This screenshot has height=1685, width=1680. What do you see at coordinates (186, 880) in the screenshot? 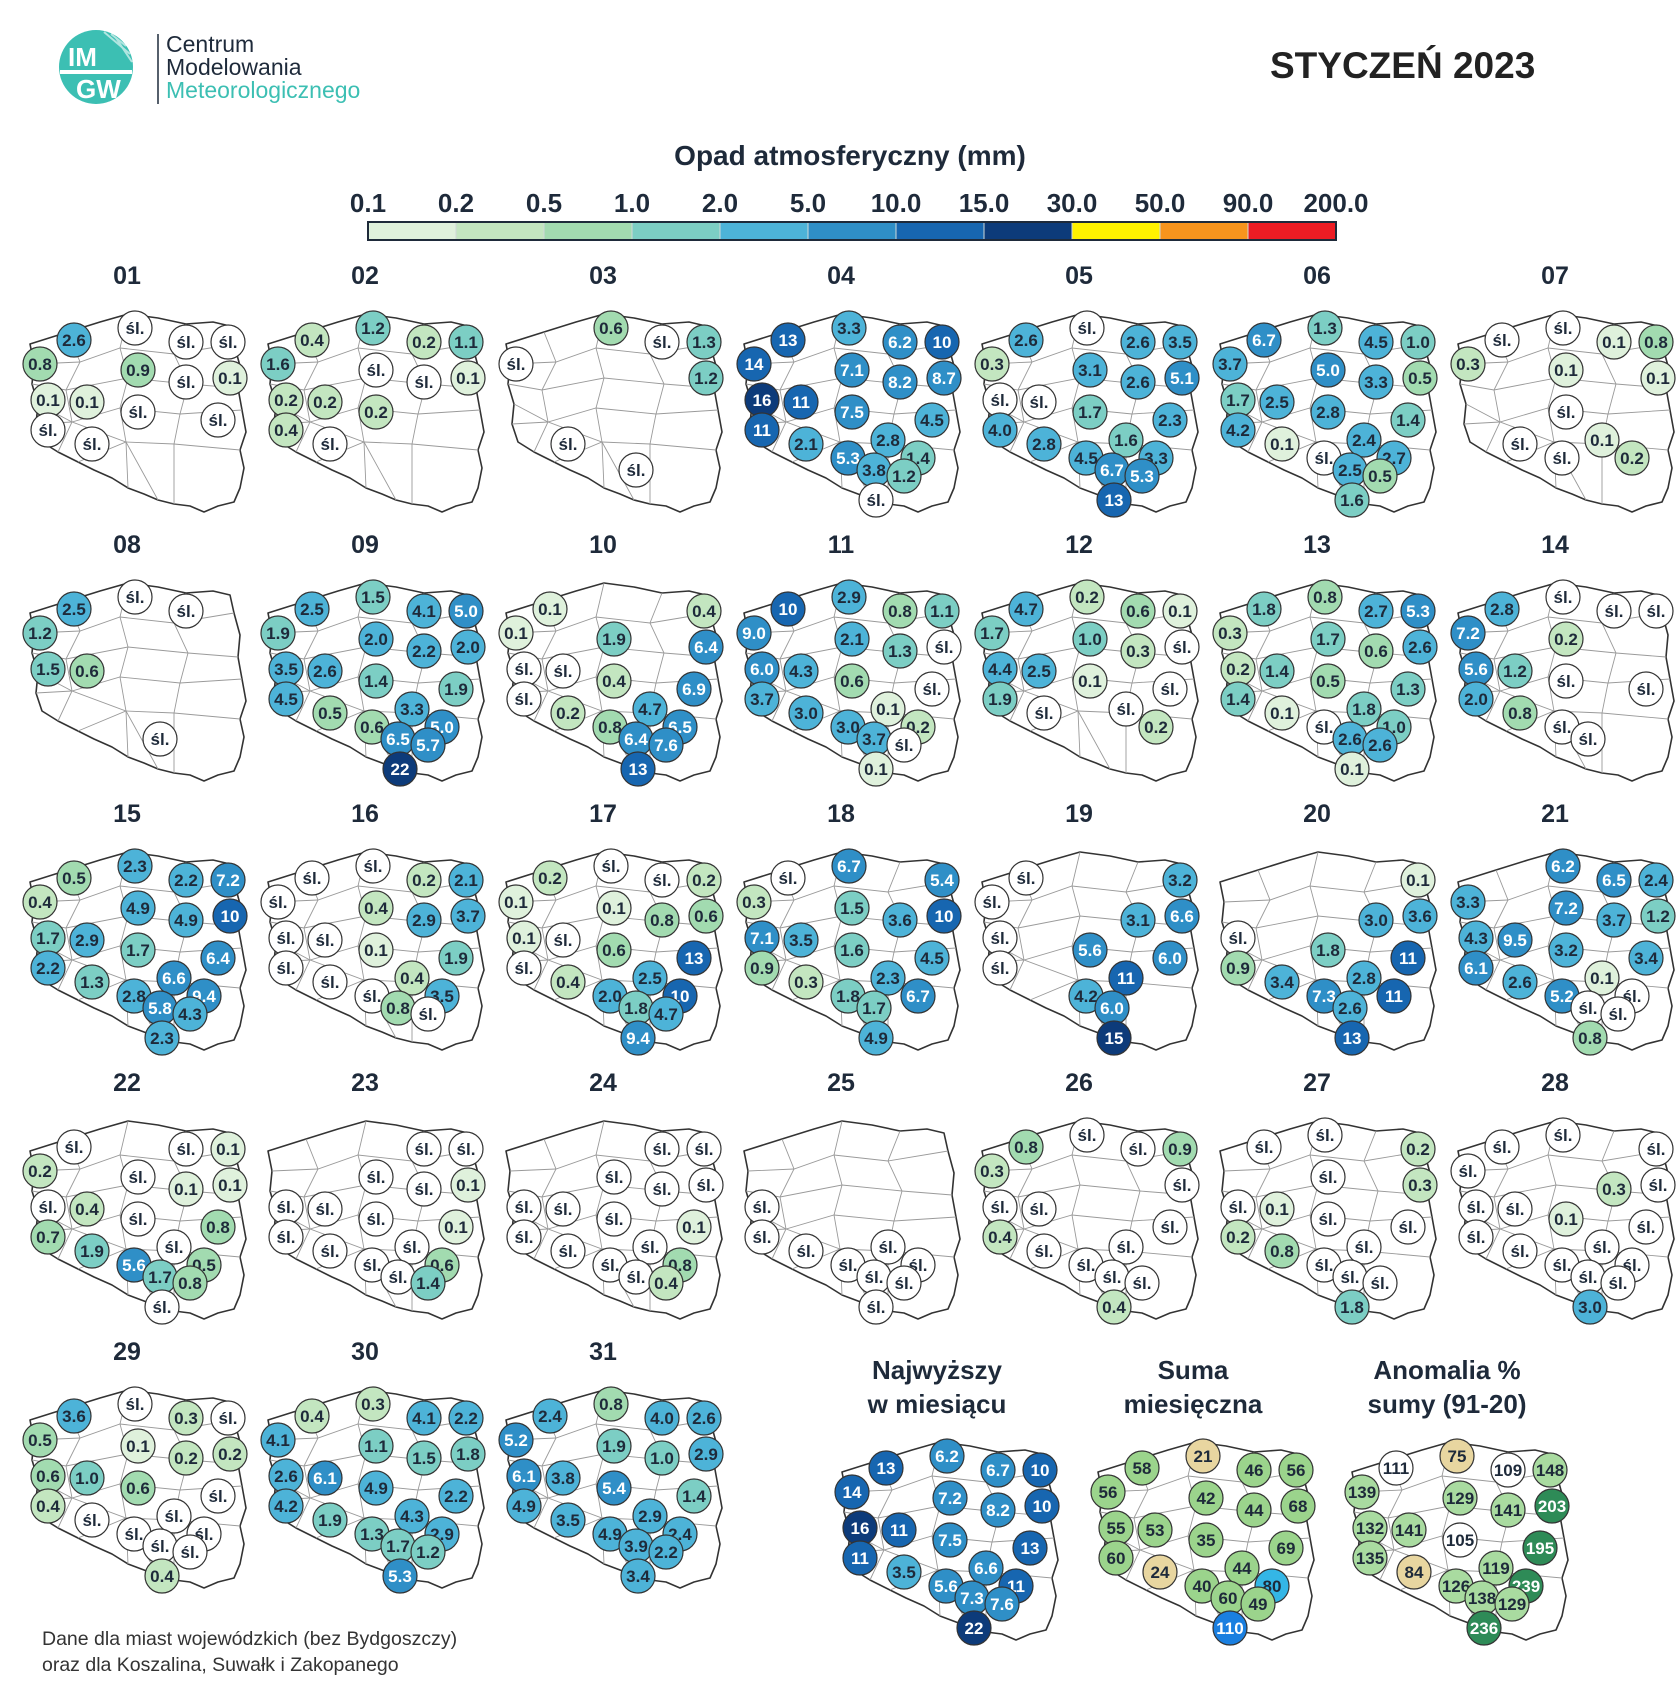
I see `station-value: 2.2` at bounding box center [186, 880].